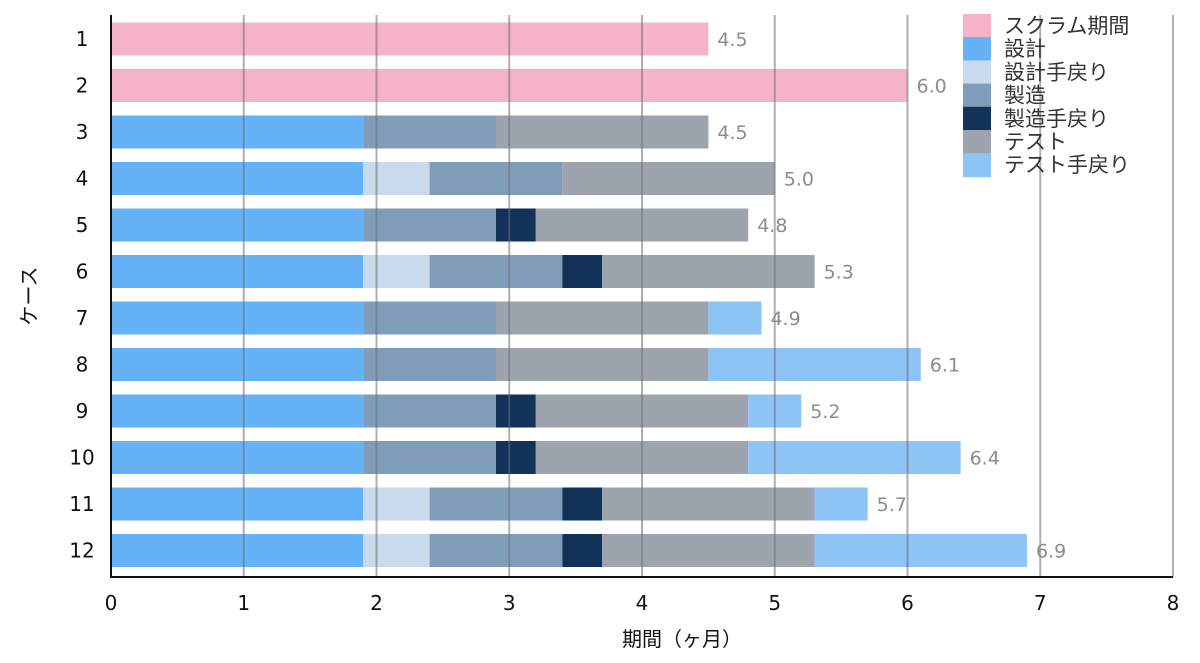 Image resolution: width=1200 pixels, height=663 pixels. Describe the element at coordinates (682, 639) in the screenshot. I see `x-axis-title: 期間（ヶ月）` at that location.